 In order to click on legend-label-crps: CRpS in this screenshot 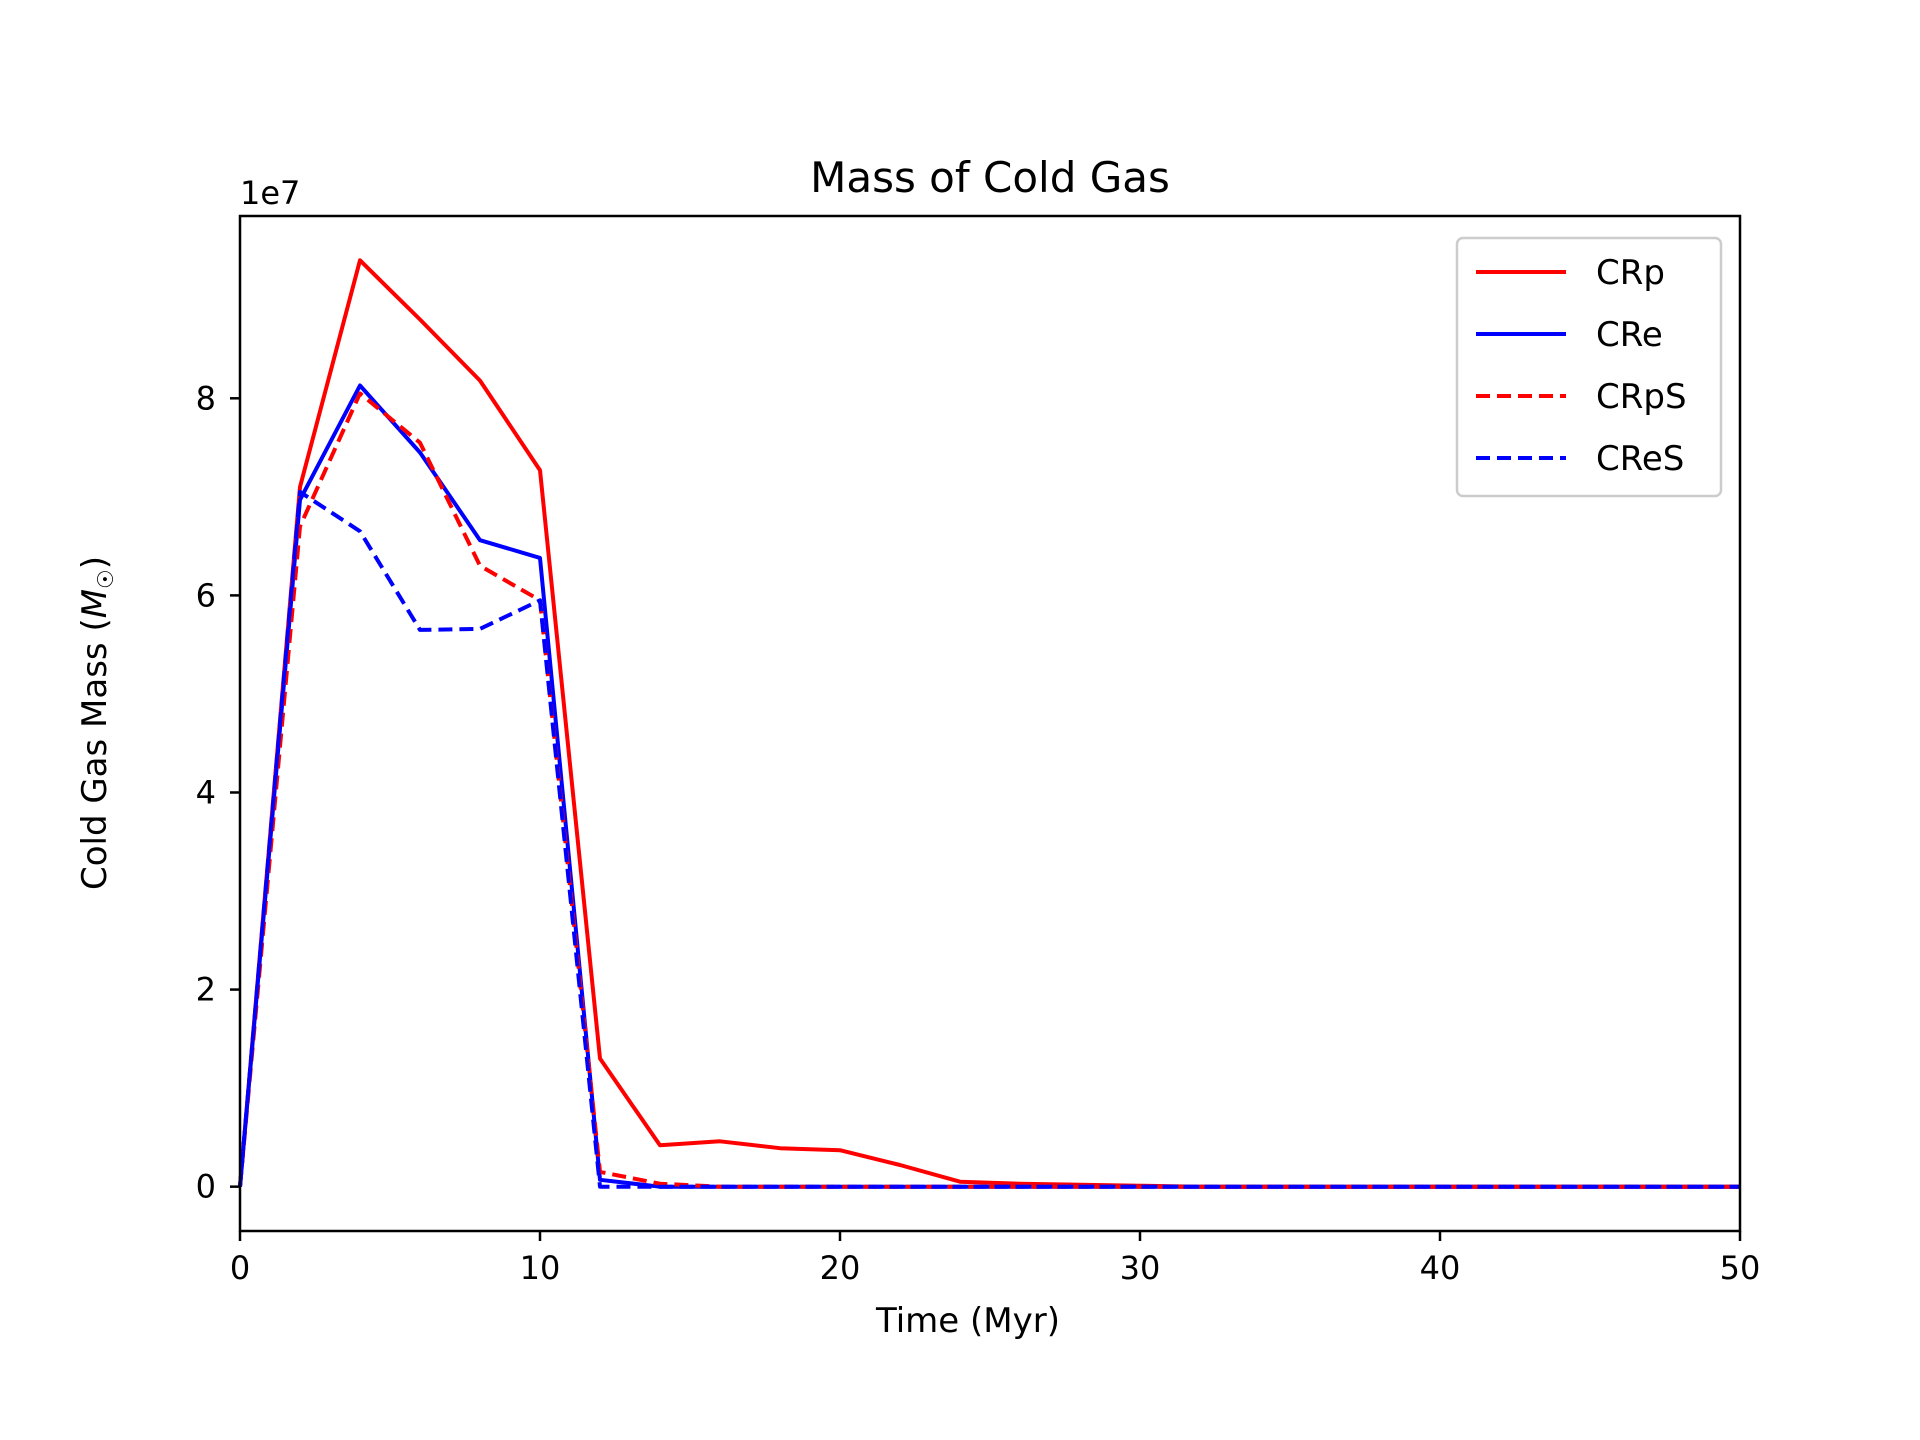, I will do `click(1641, 397)`.